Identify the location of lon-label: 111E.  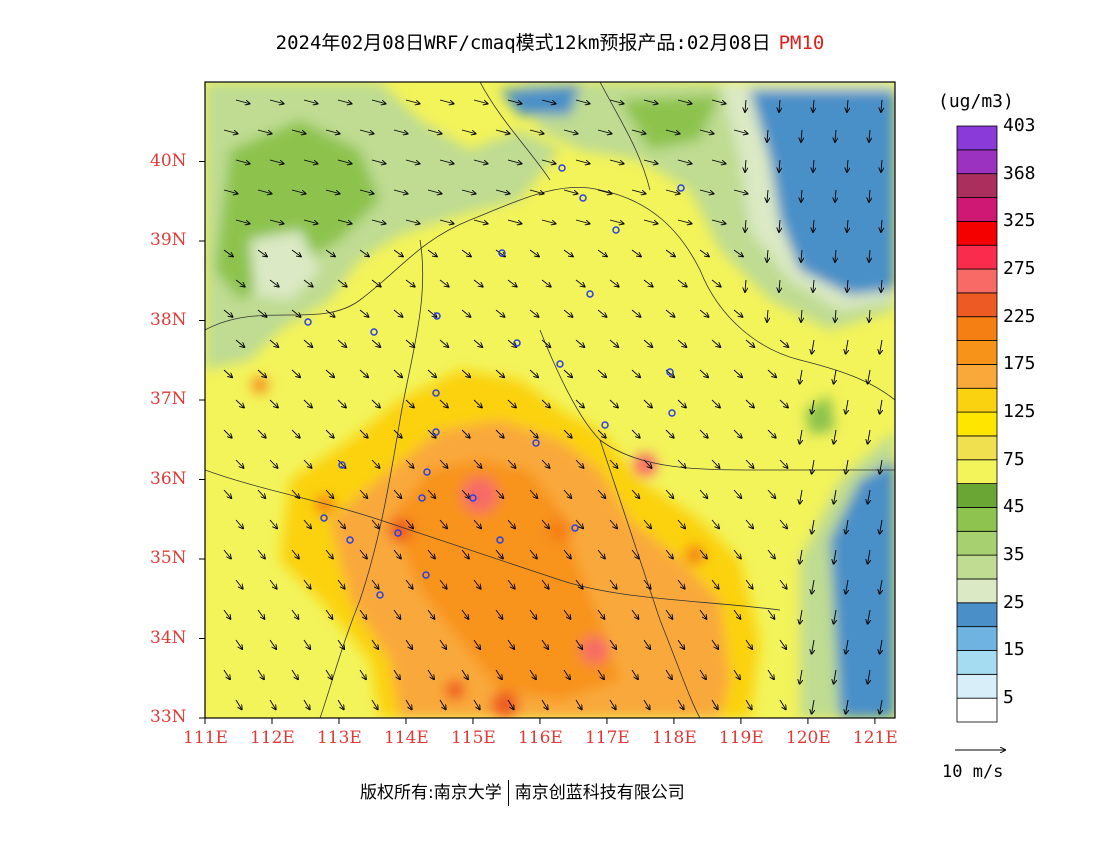
(205, 738).